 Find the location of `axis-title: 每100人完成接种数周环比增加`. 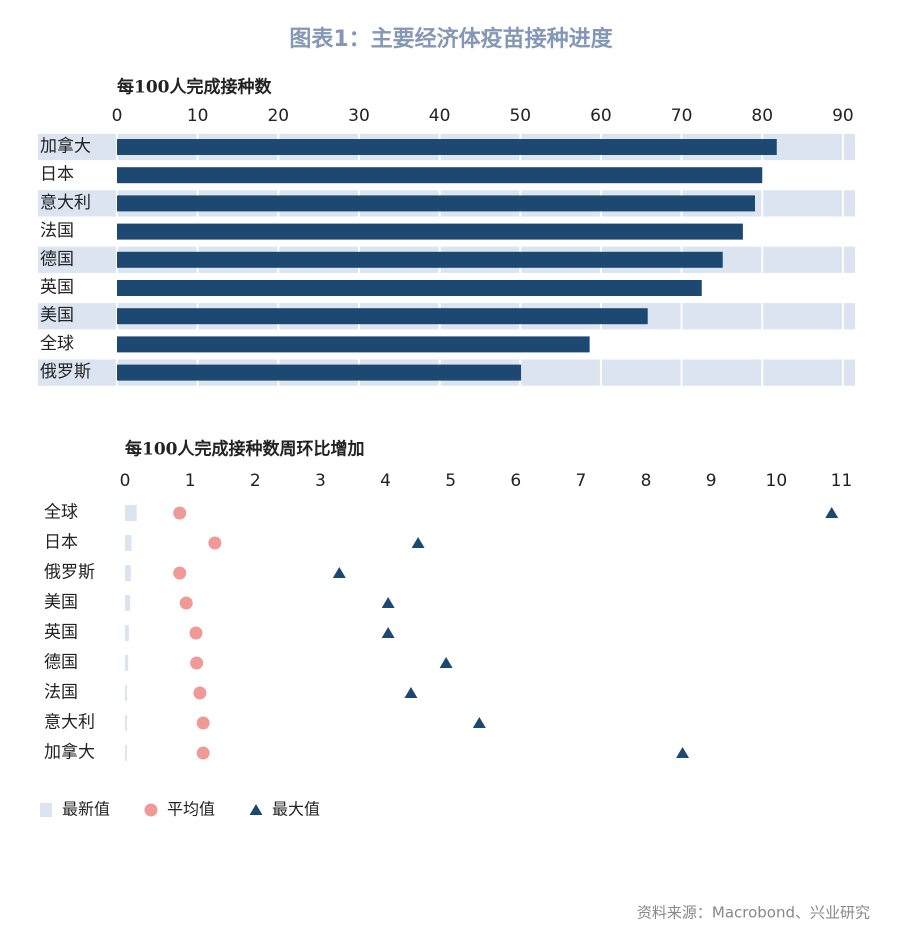

axis-title: 每100人完成接种数周环比增加 is located at coordinates (245, 449).